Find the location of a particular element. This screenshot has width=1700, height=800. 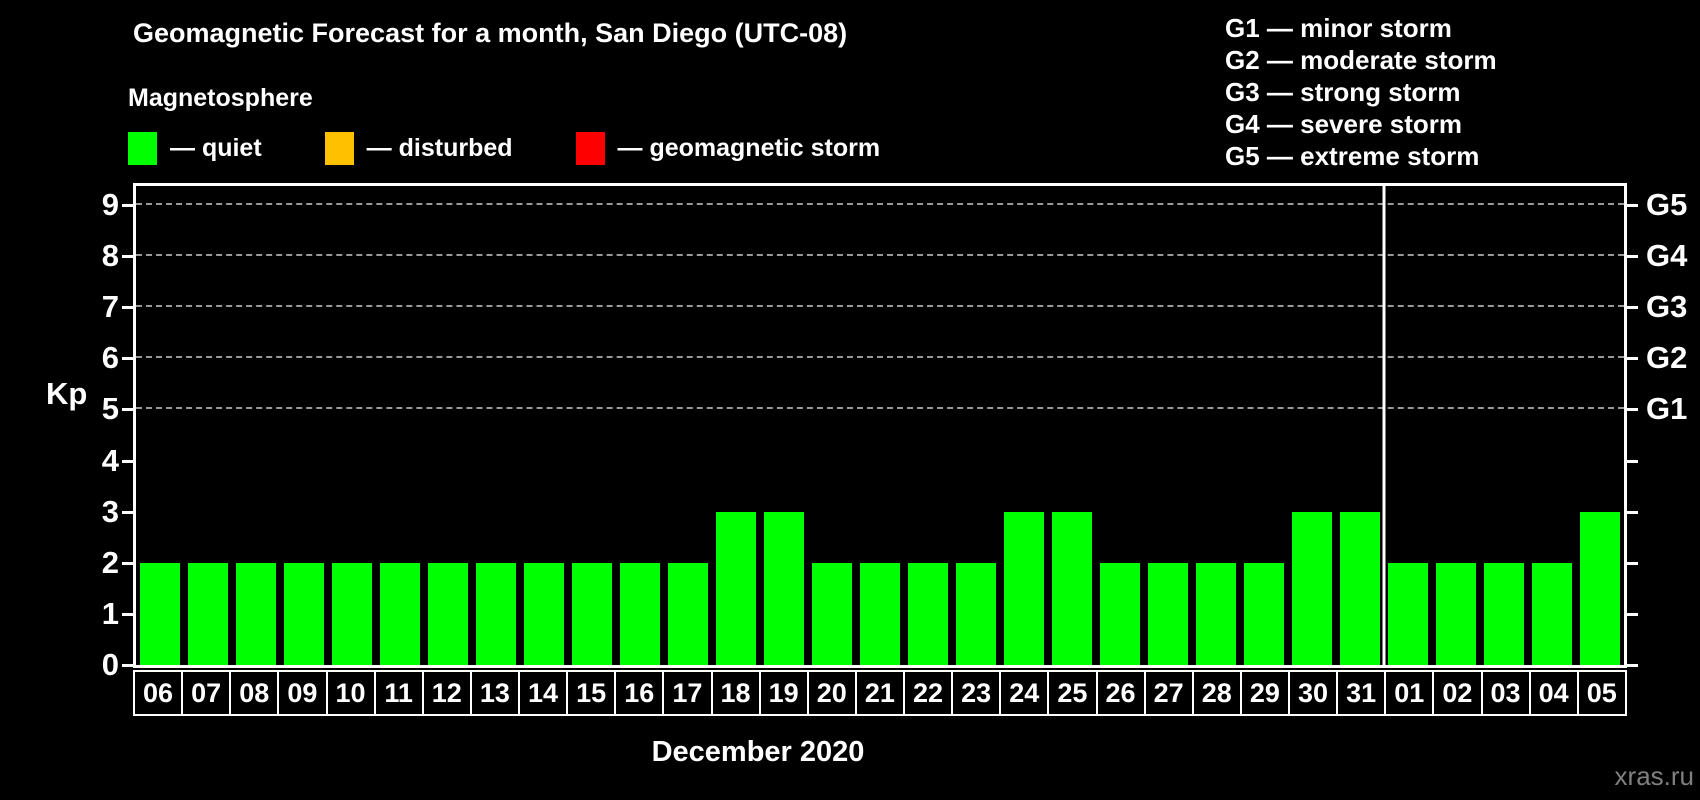

day-label-07: 07 is located at coordinates (206, 693).